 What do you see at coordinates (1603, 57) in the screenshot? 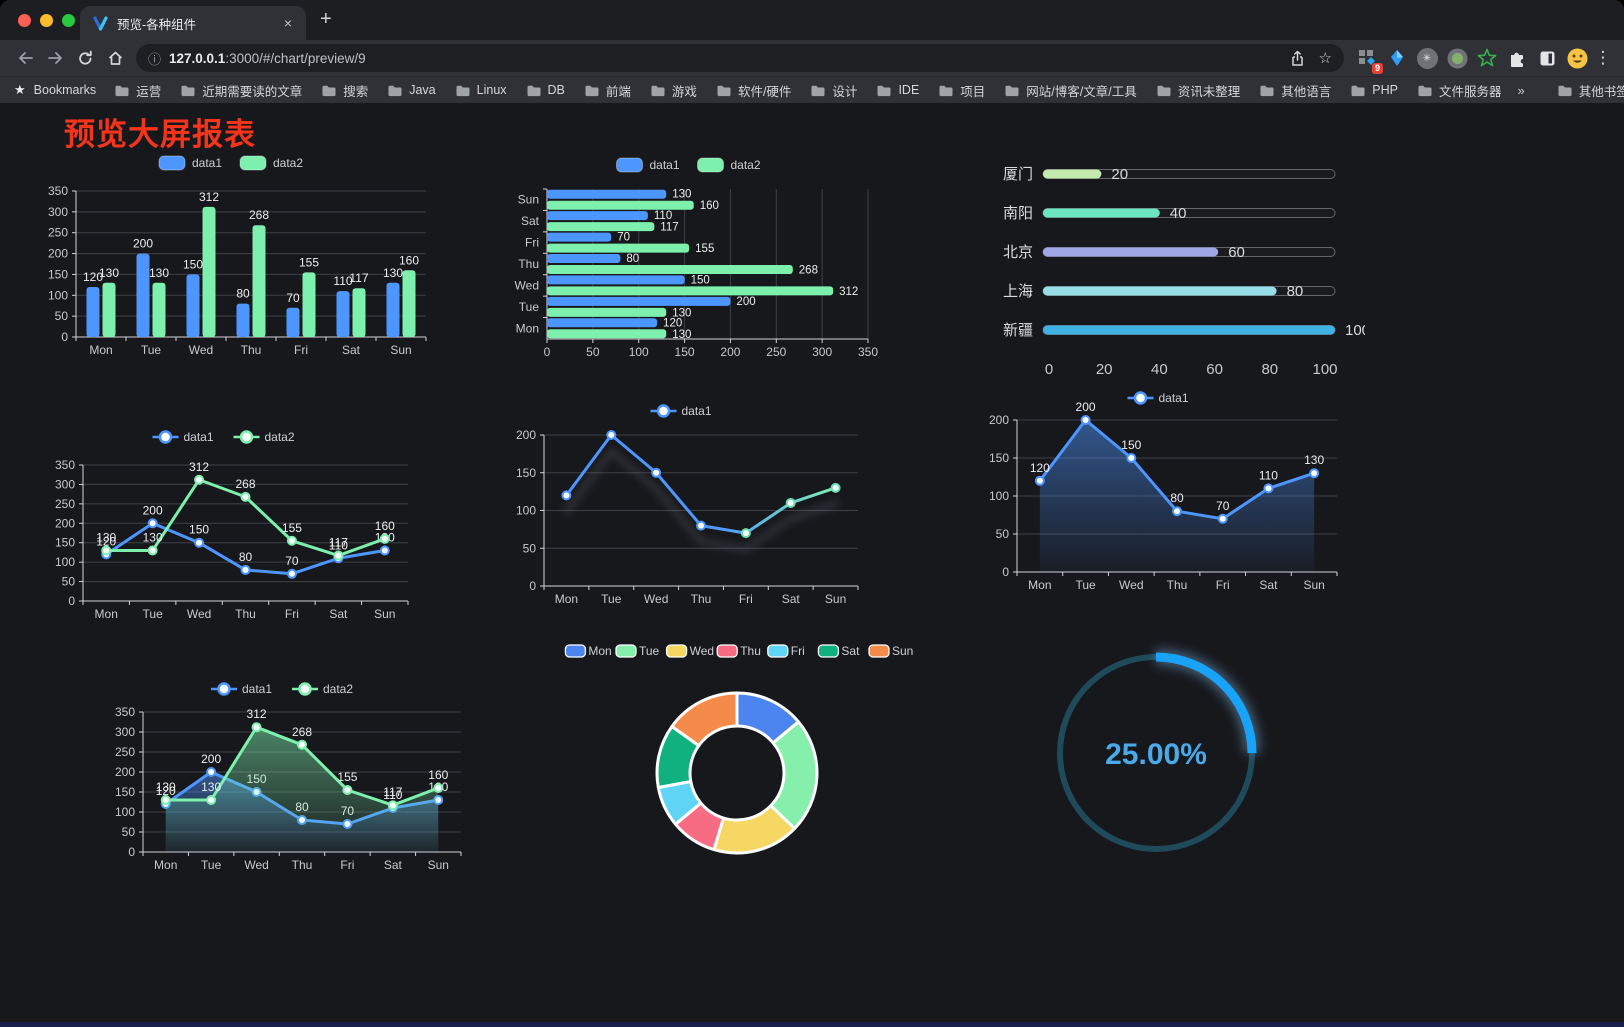
I see `browser-menu-icon: ⋮` at bounding box center [1603, 57].